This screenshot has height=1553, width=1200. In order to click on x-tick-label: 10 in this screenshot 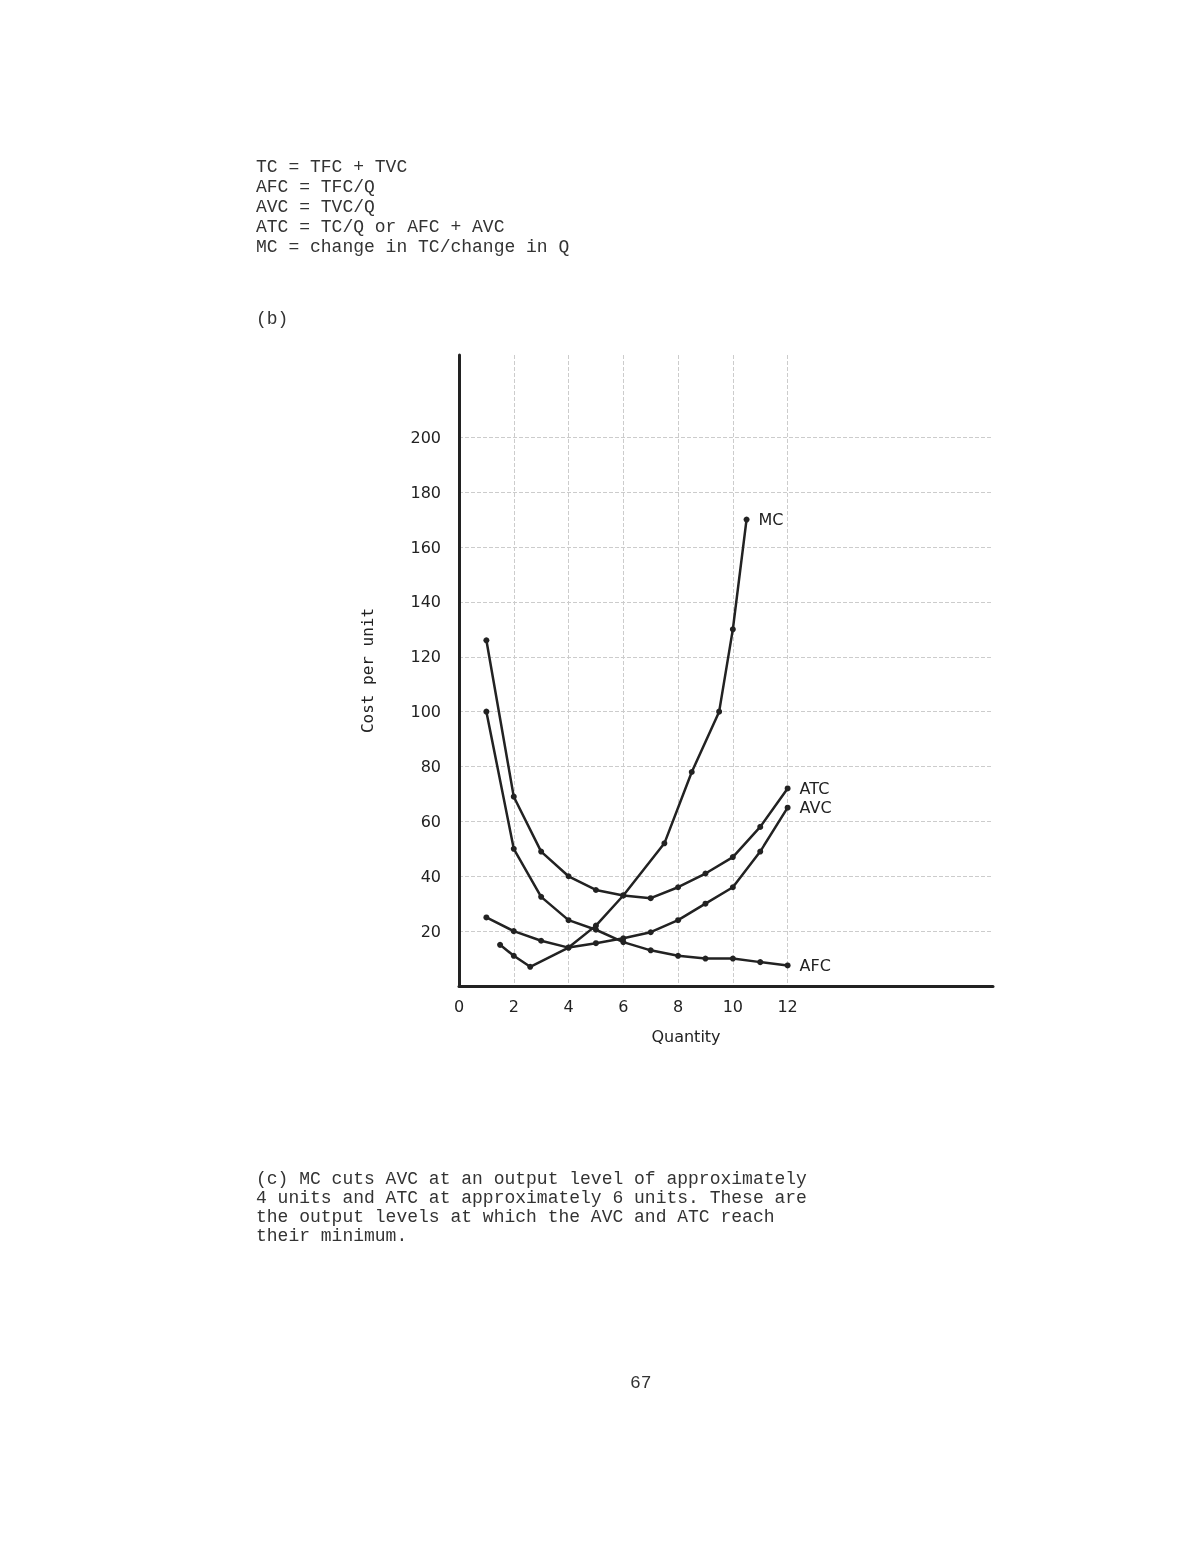, I will do `click(733, 1006)`.